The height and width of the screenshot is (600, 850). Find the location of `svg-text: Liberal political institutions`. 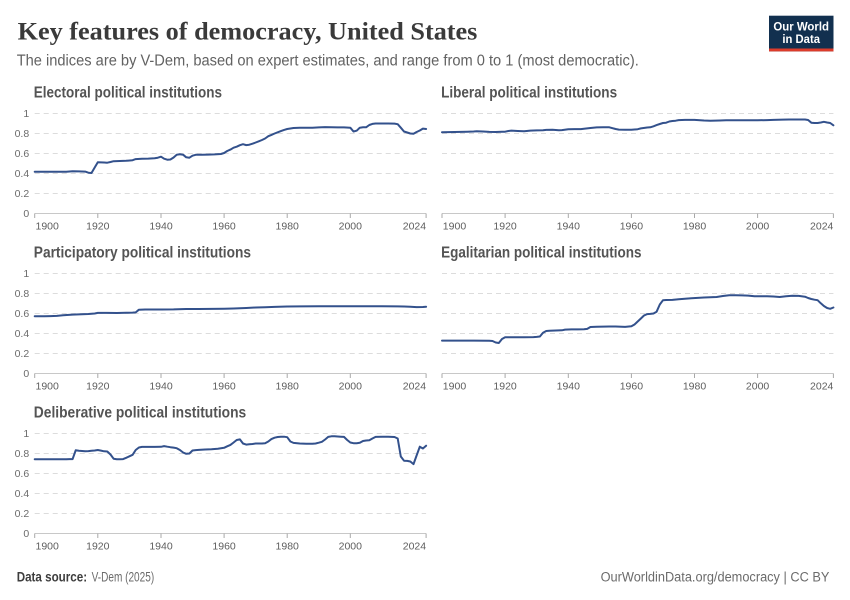

svg-text: Liberal political institutions is located at coordinates (529, 92).